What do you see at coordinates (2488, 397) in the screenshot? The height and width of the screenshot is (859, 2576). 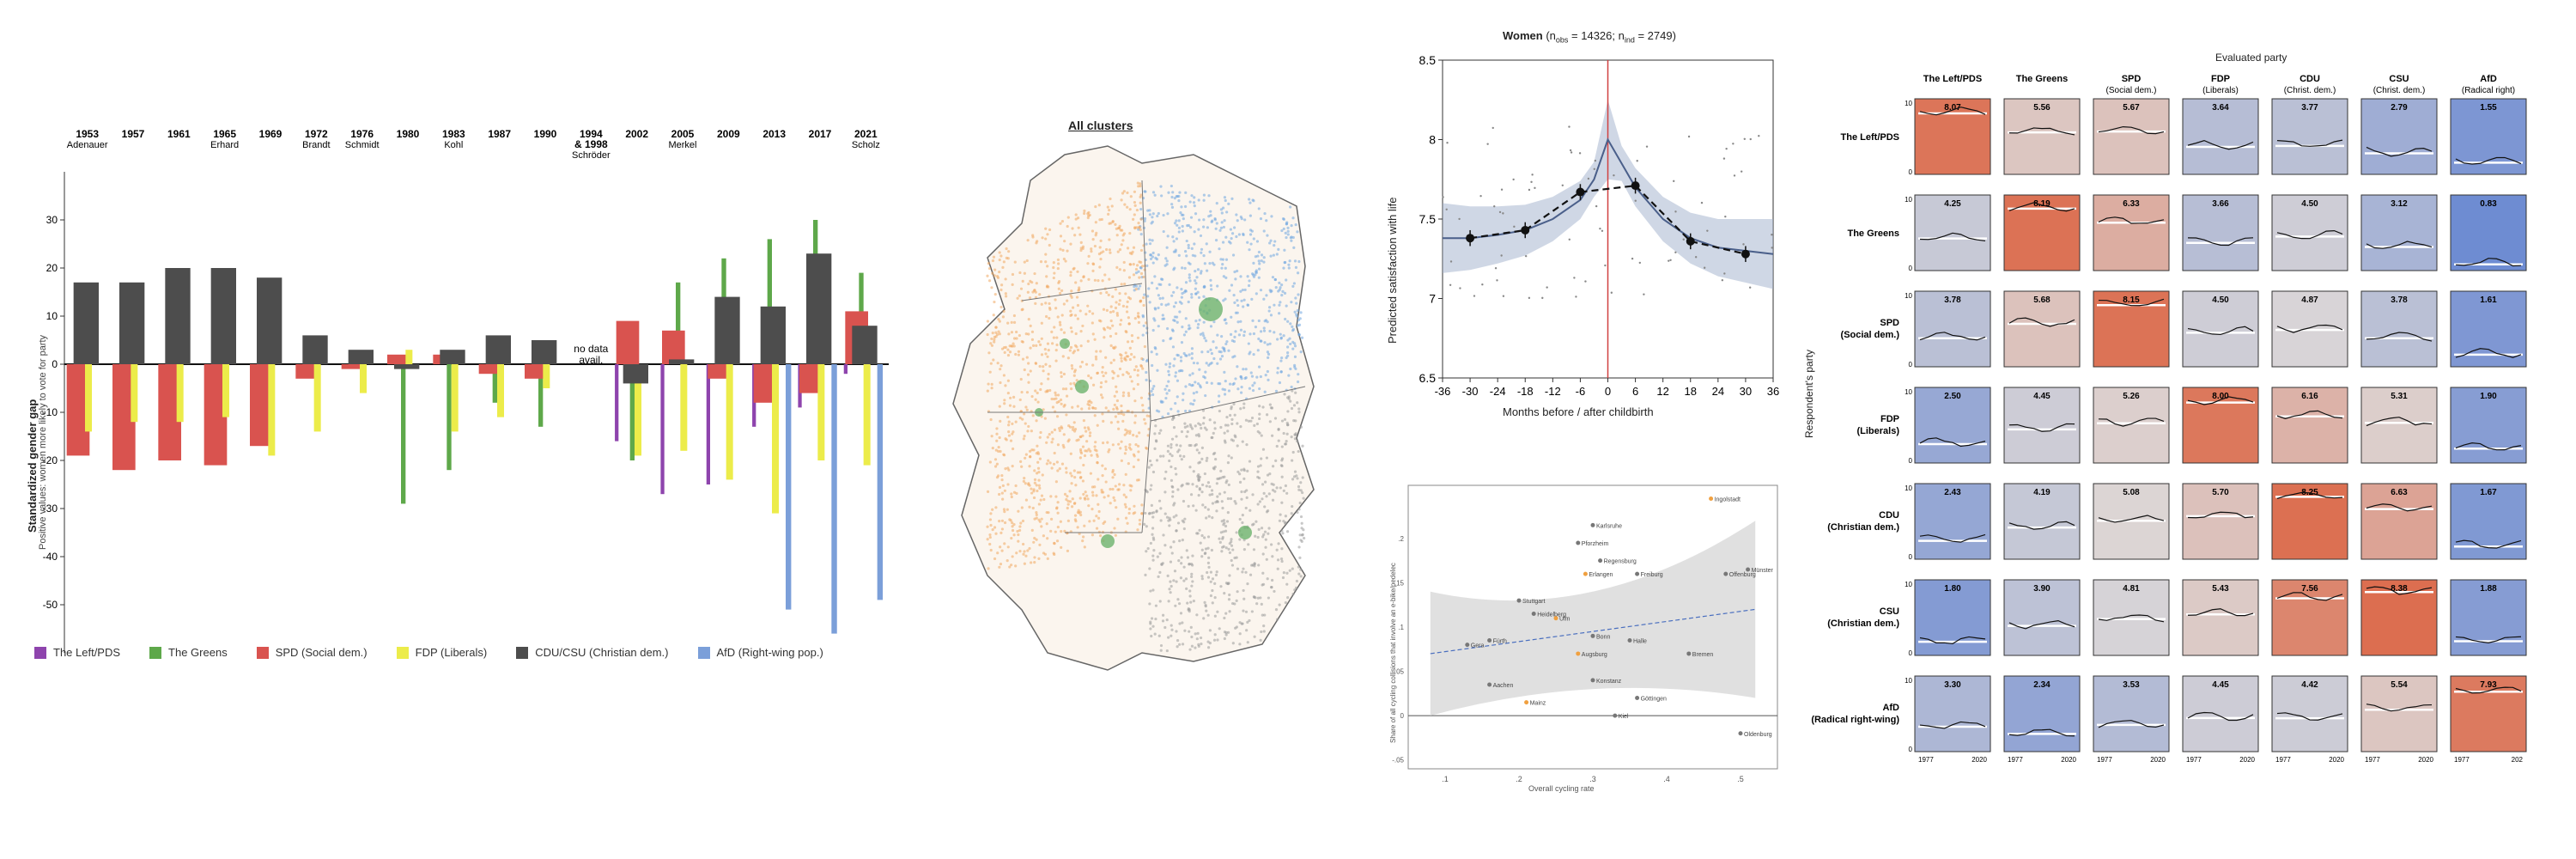 I see `cell-value: 1.90` at bounding box center [2488, 397].